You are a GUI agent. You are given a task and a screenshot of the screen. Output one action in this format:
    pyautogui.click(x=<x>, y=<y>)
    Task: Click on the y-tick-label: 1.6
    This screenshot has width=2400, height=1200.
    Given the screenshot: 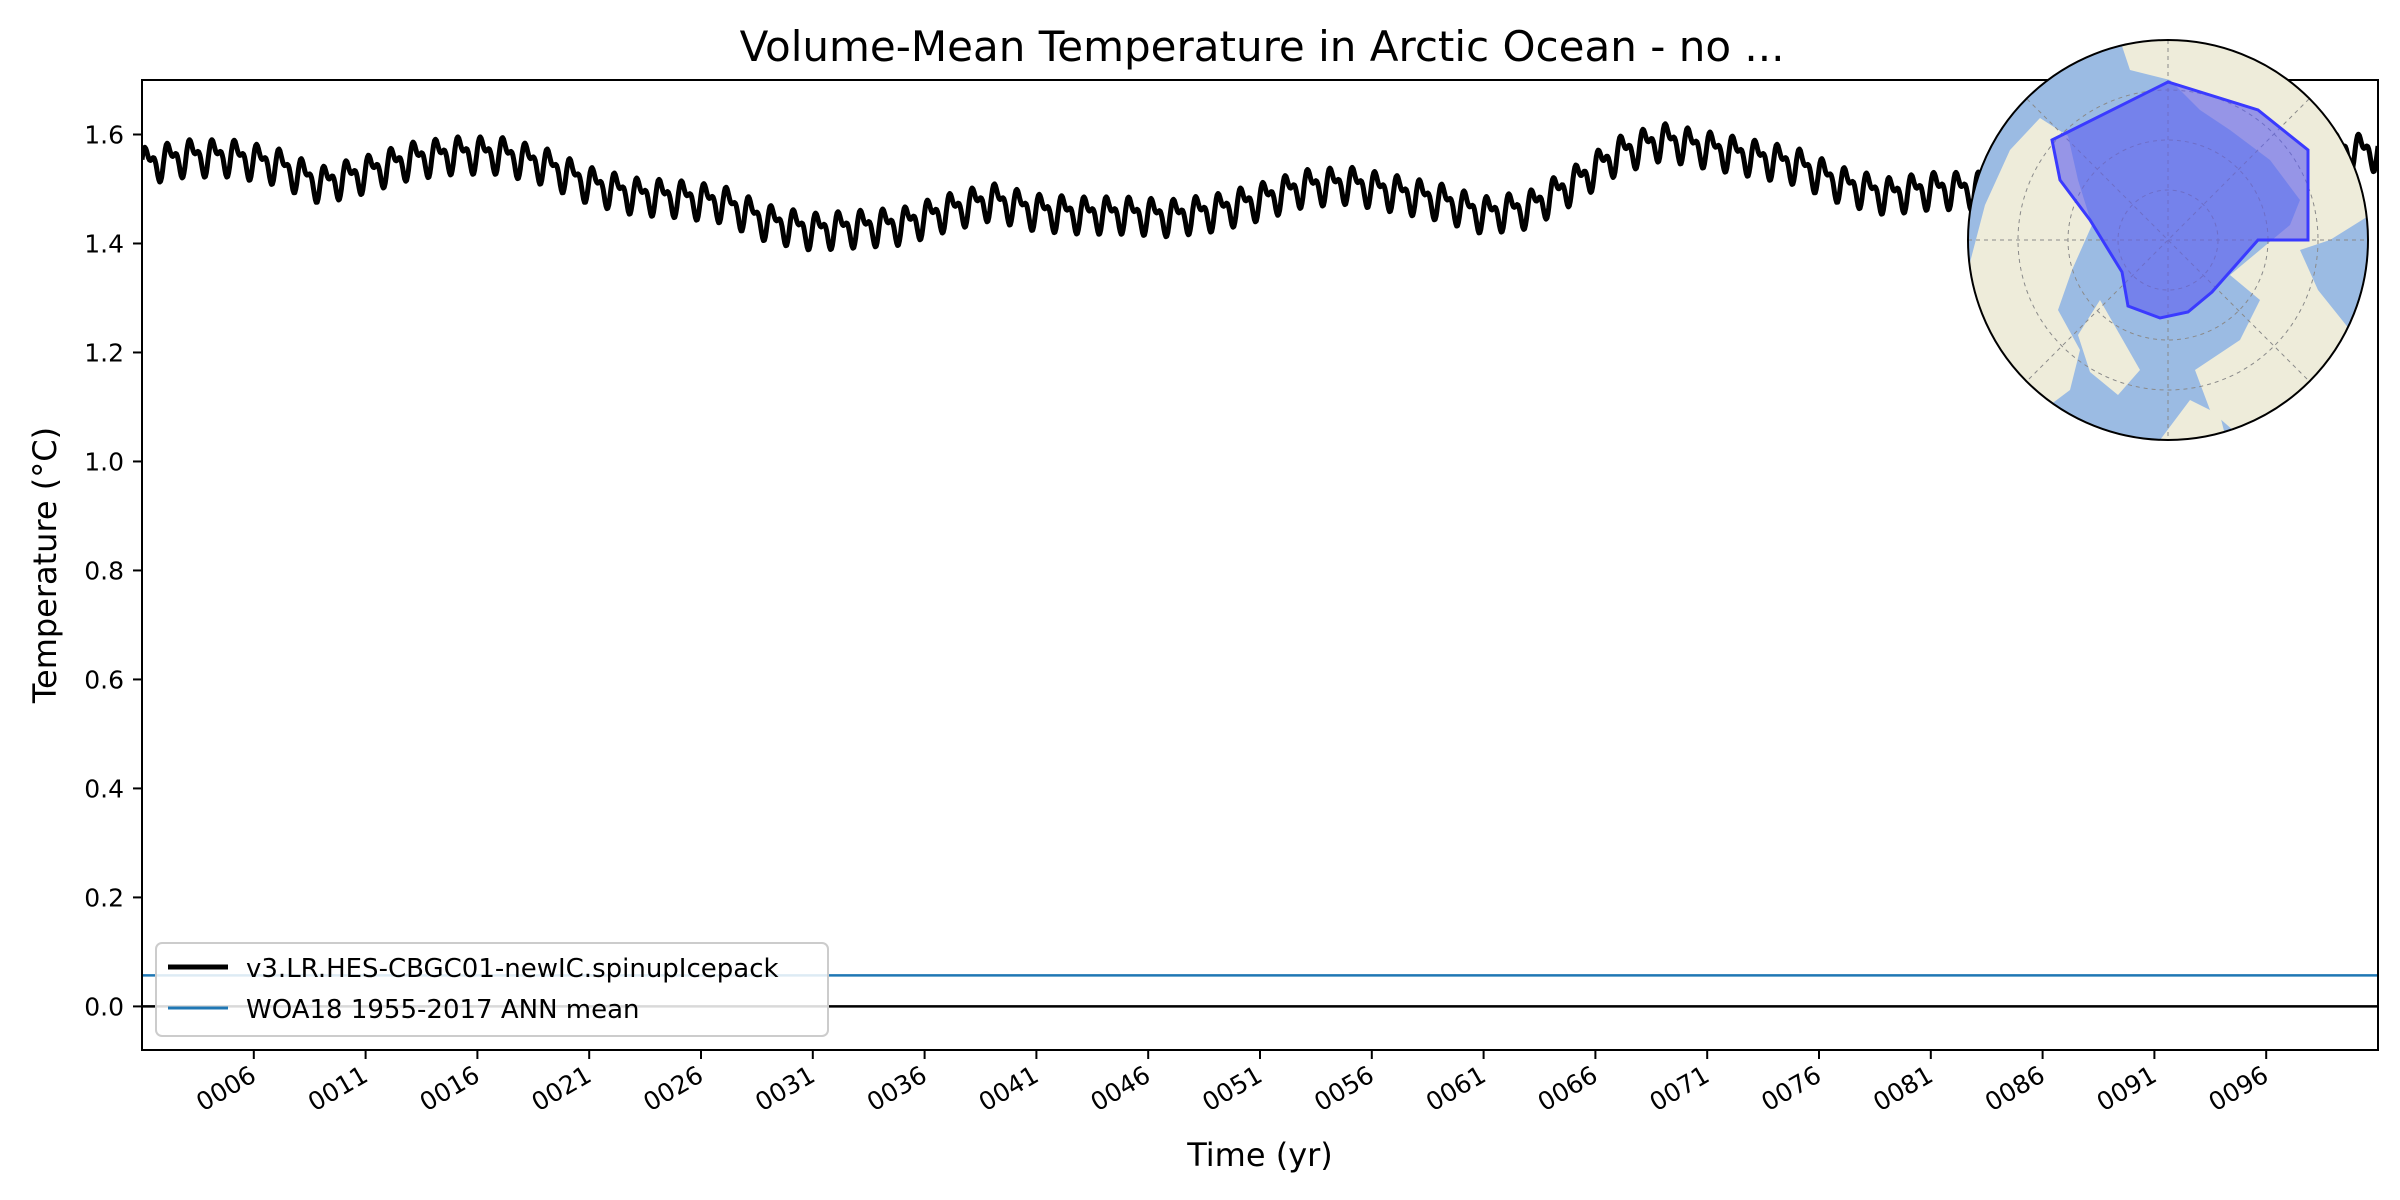 What is the action you would take?
    pyautogui.click(x=104, y=134)
    